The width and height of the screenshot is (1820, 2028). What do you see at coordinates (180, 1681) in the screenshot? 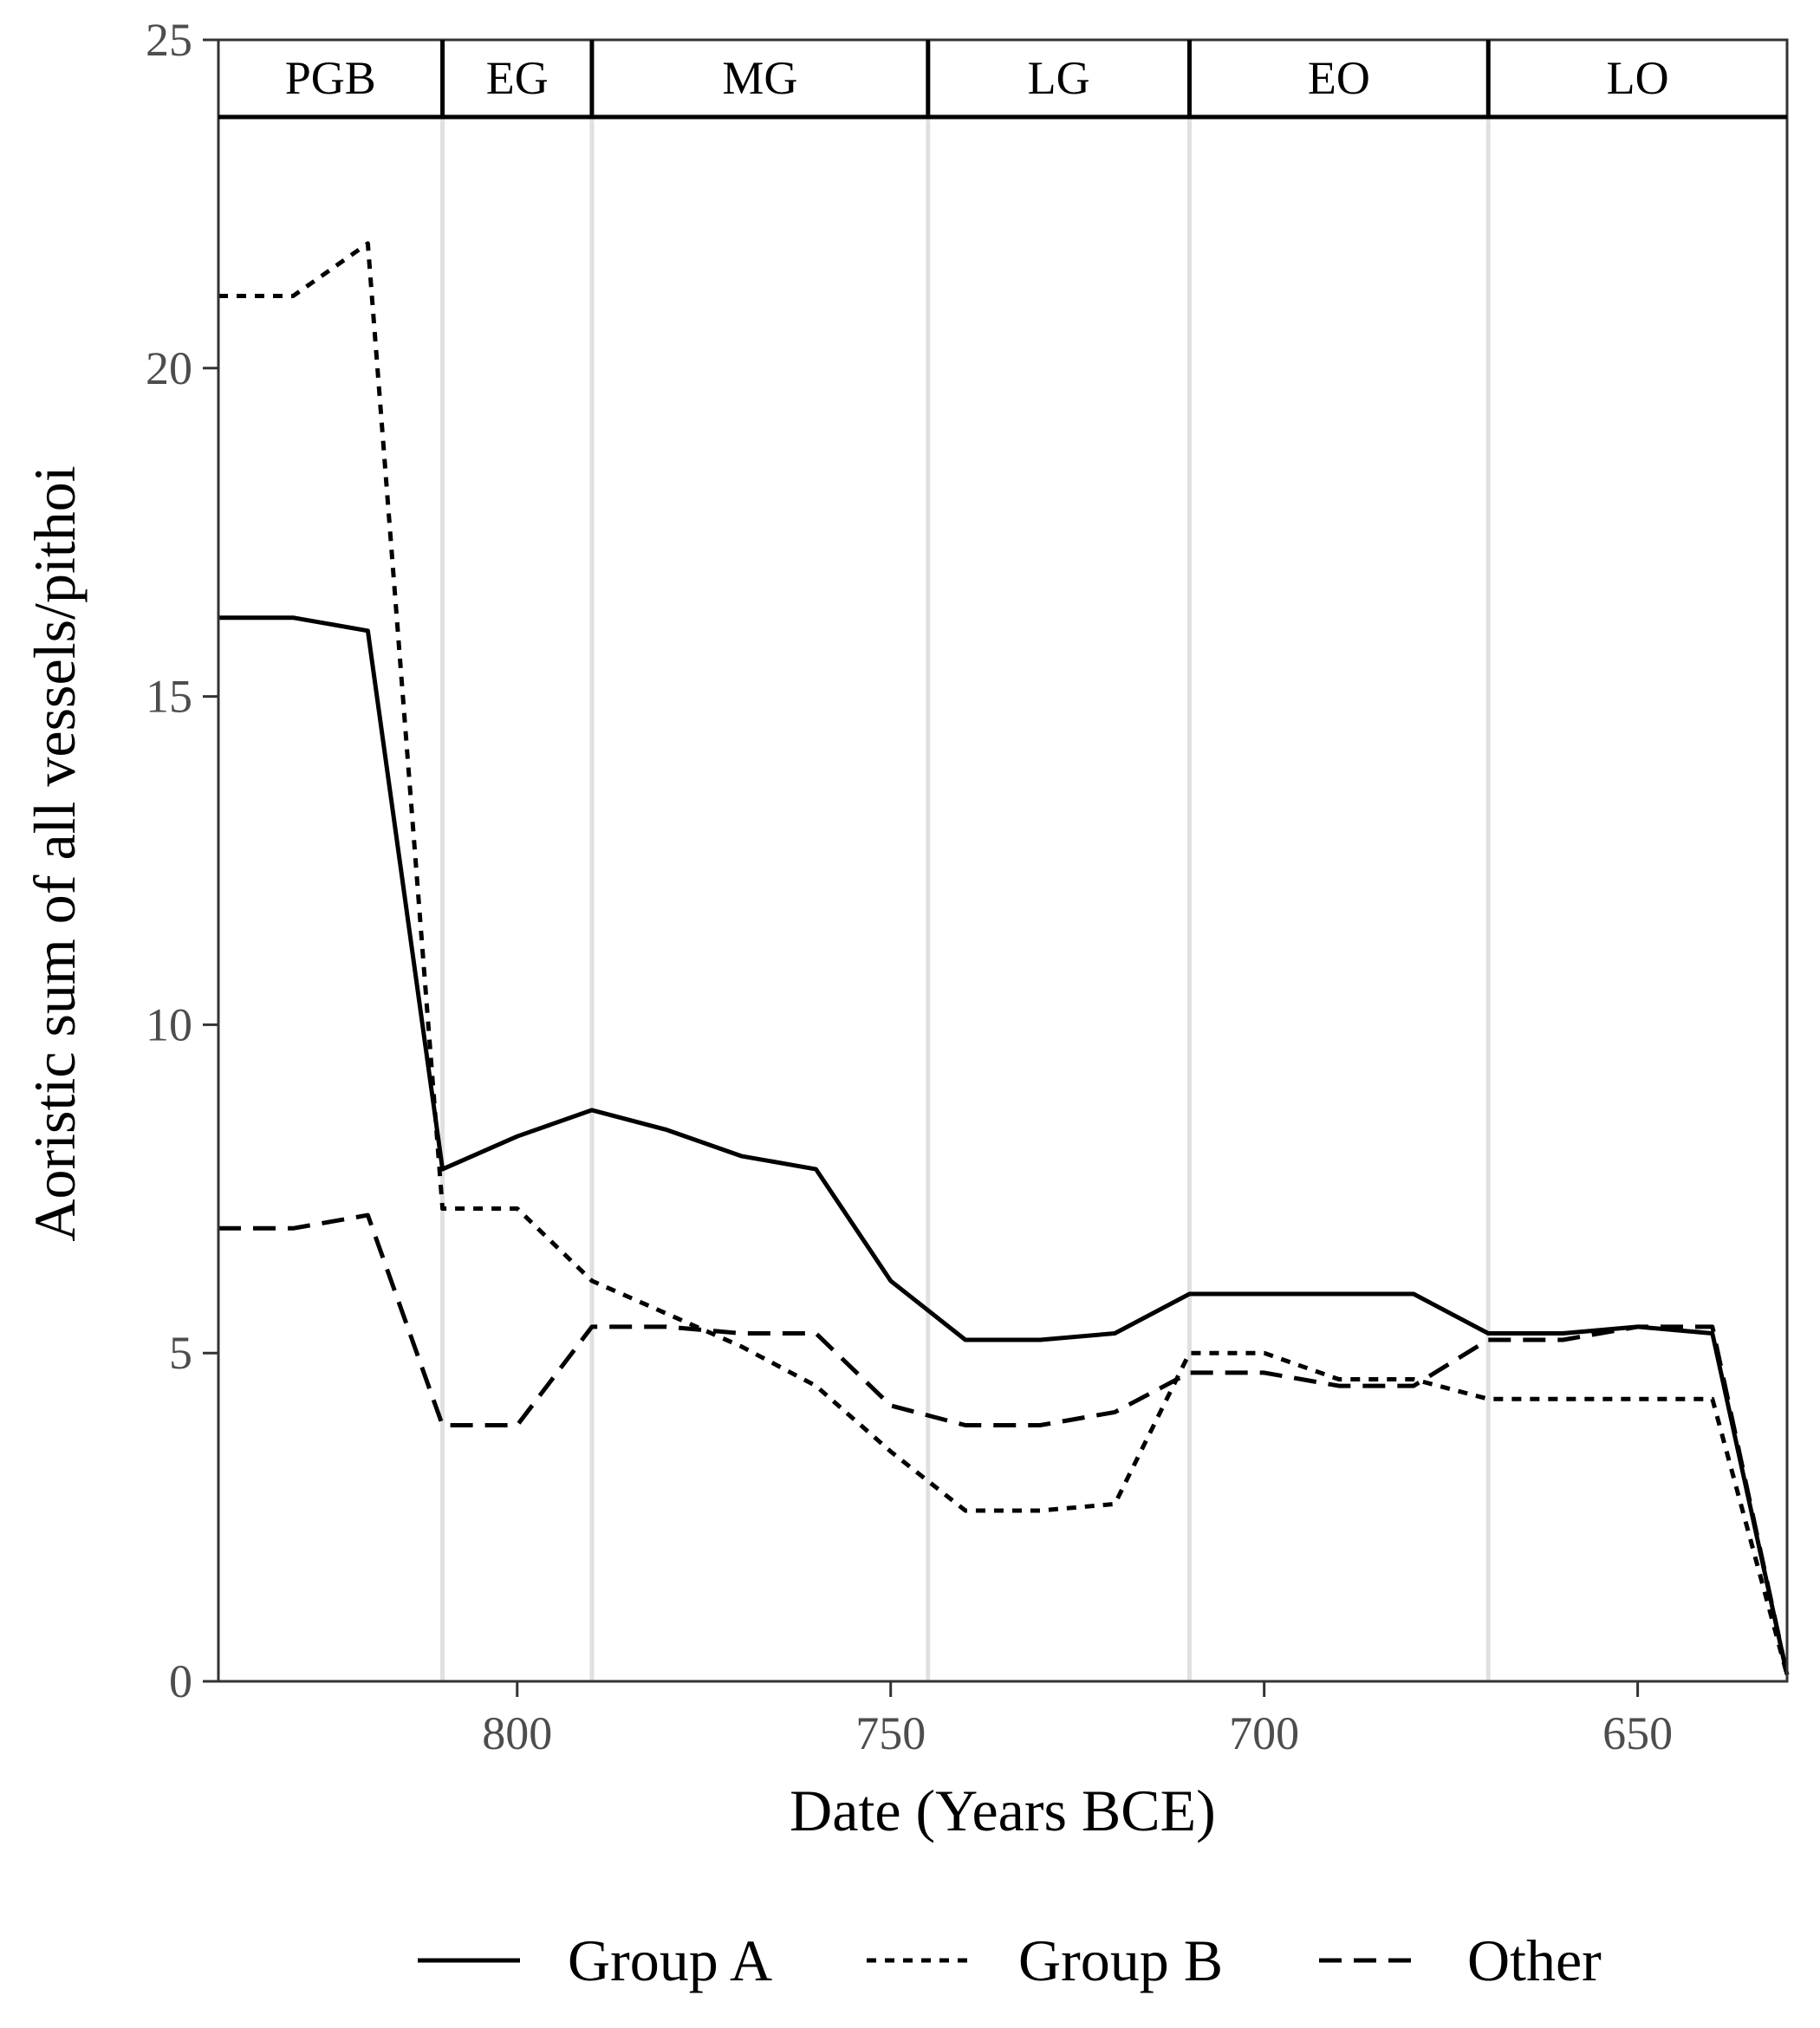
I see `y-tick-label-0: 0` at bounding box center [180, 1681].